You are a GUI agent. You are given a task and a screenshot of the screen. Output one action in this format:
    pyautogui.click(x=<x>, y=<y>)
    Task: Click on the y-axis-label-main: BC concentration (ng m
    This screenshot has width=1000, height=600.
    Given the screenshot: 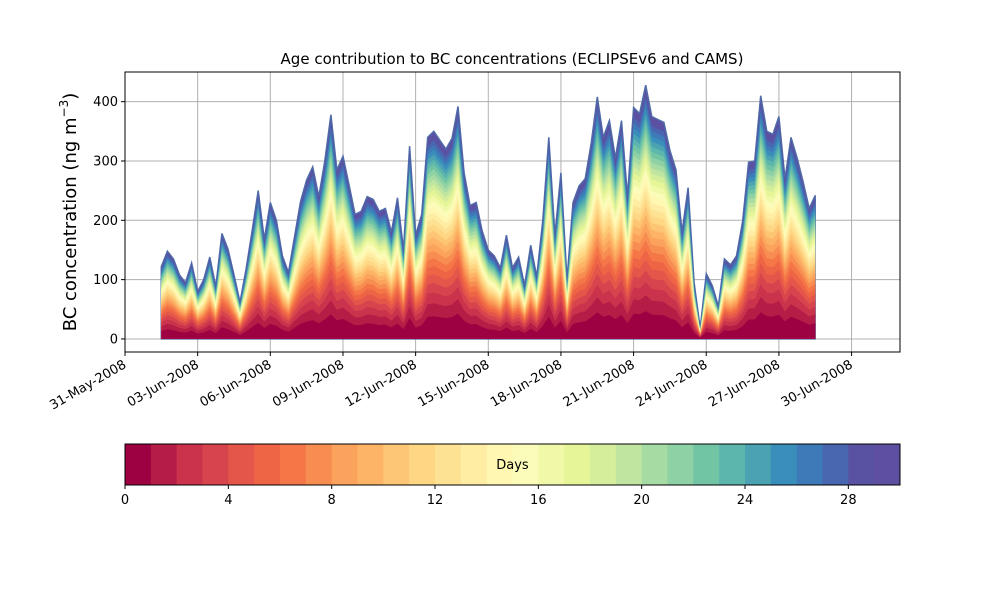 What is the action you would take?
    pyautogui.click(x=70, y=224)
    